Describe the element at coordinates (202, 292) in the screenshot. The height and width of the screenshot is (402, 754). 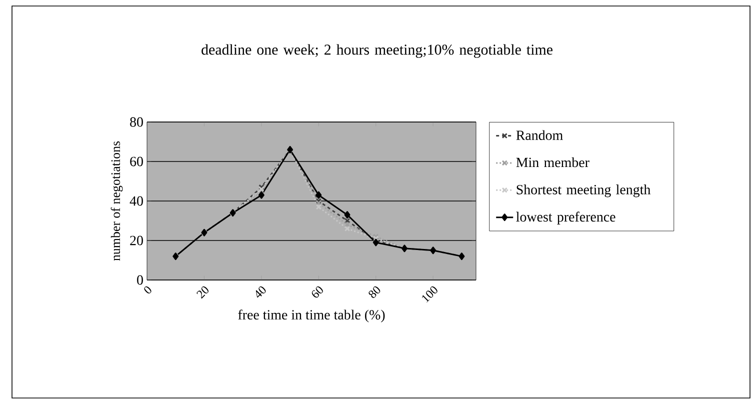
I see `x-tick-label: 20` at that location.